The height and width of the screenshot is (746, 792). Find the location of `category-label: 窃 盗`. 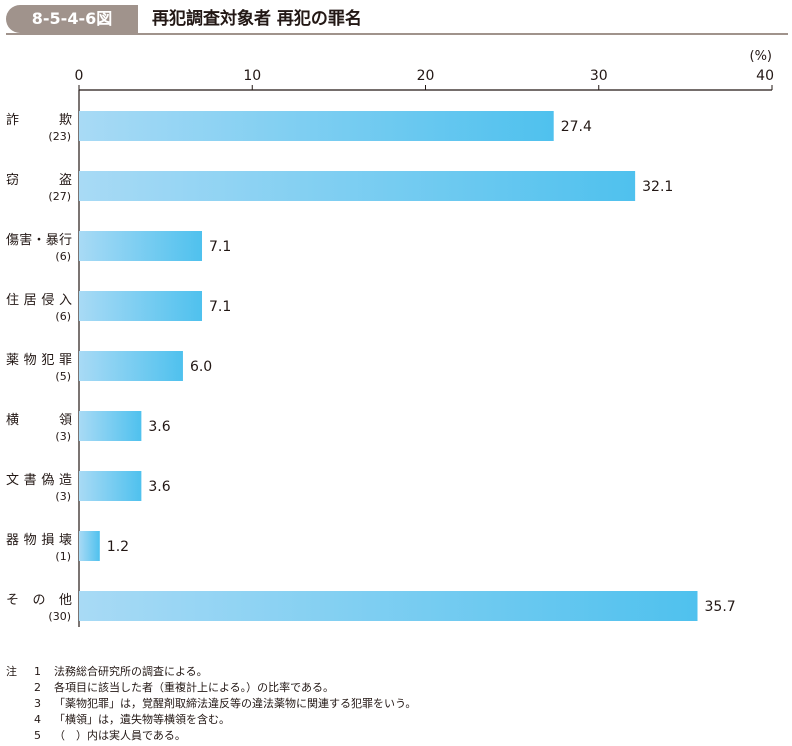

category-label: 窃 盗 is located at coordinates (39, 180).